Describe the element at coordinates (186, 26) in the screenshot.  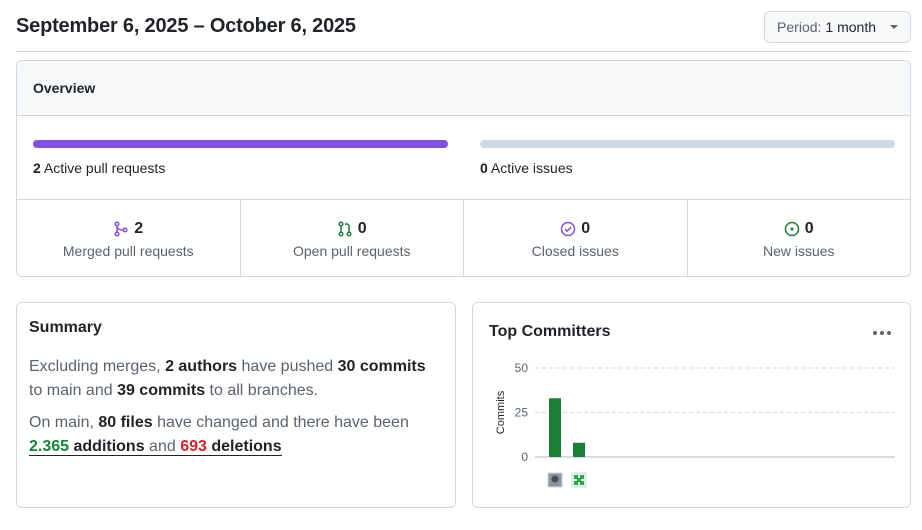
I see `date-range-title: September 6, 2025 – October 6, 2025` at that location.